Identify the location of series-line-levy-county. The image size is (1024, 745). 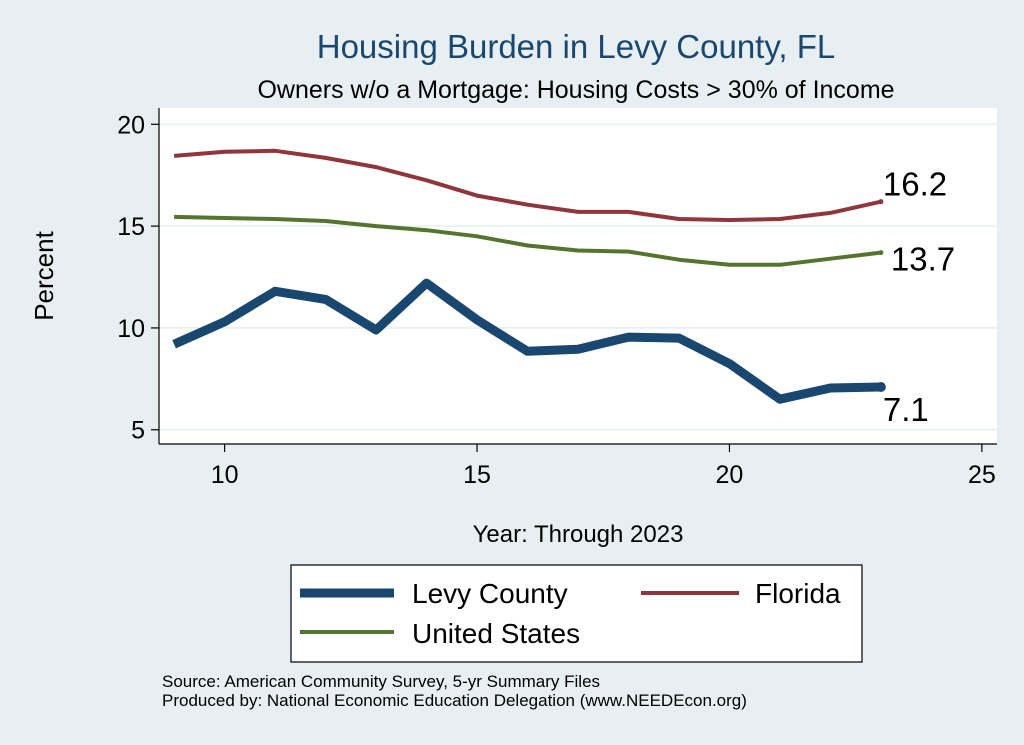
(526, 341).